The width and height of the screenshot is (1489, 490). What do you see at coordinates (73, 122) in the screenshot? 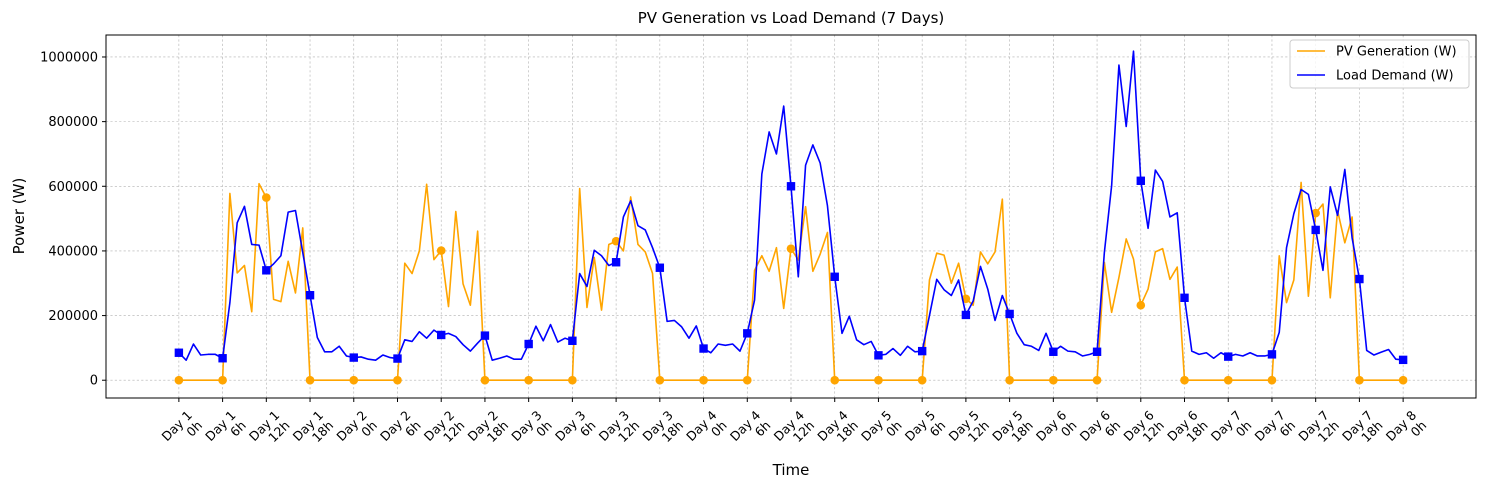
I see `y-tick-label: 800000` at bounding box center [73, 122].